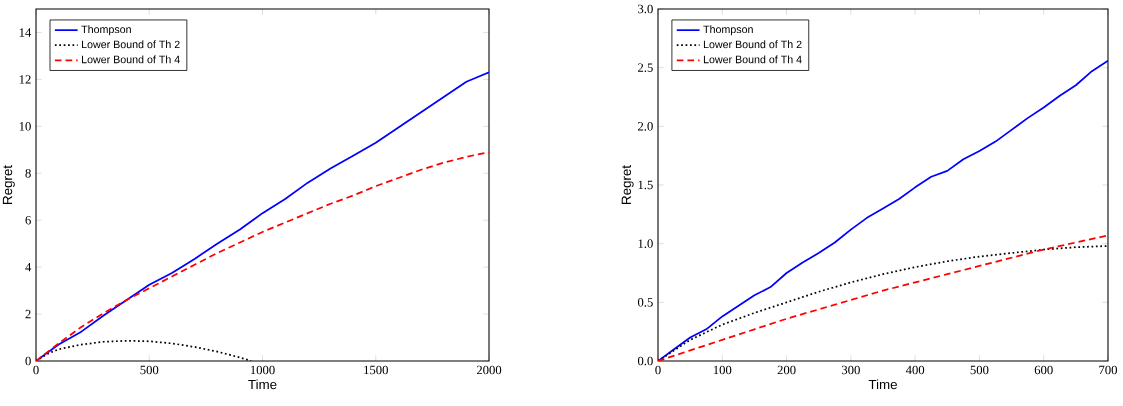  Describe the element at coordinates (786, 370) in the screenshot. I see `x-tick-label: 200` at that location.